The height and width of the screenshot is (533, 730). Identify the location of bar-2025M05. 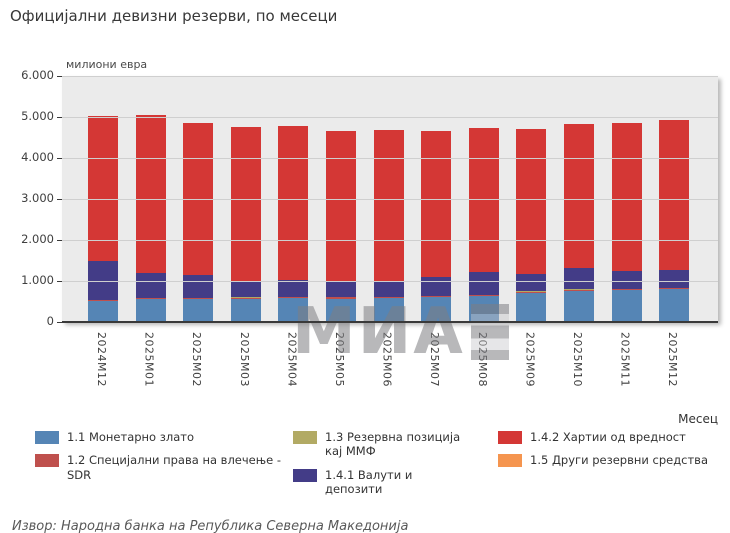
(341, 226).